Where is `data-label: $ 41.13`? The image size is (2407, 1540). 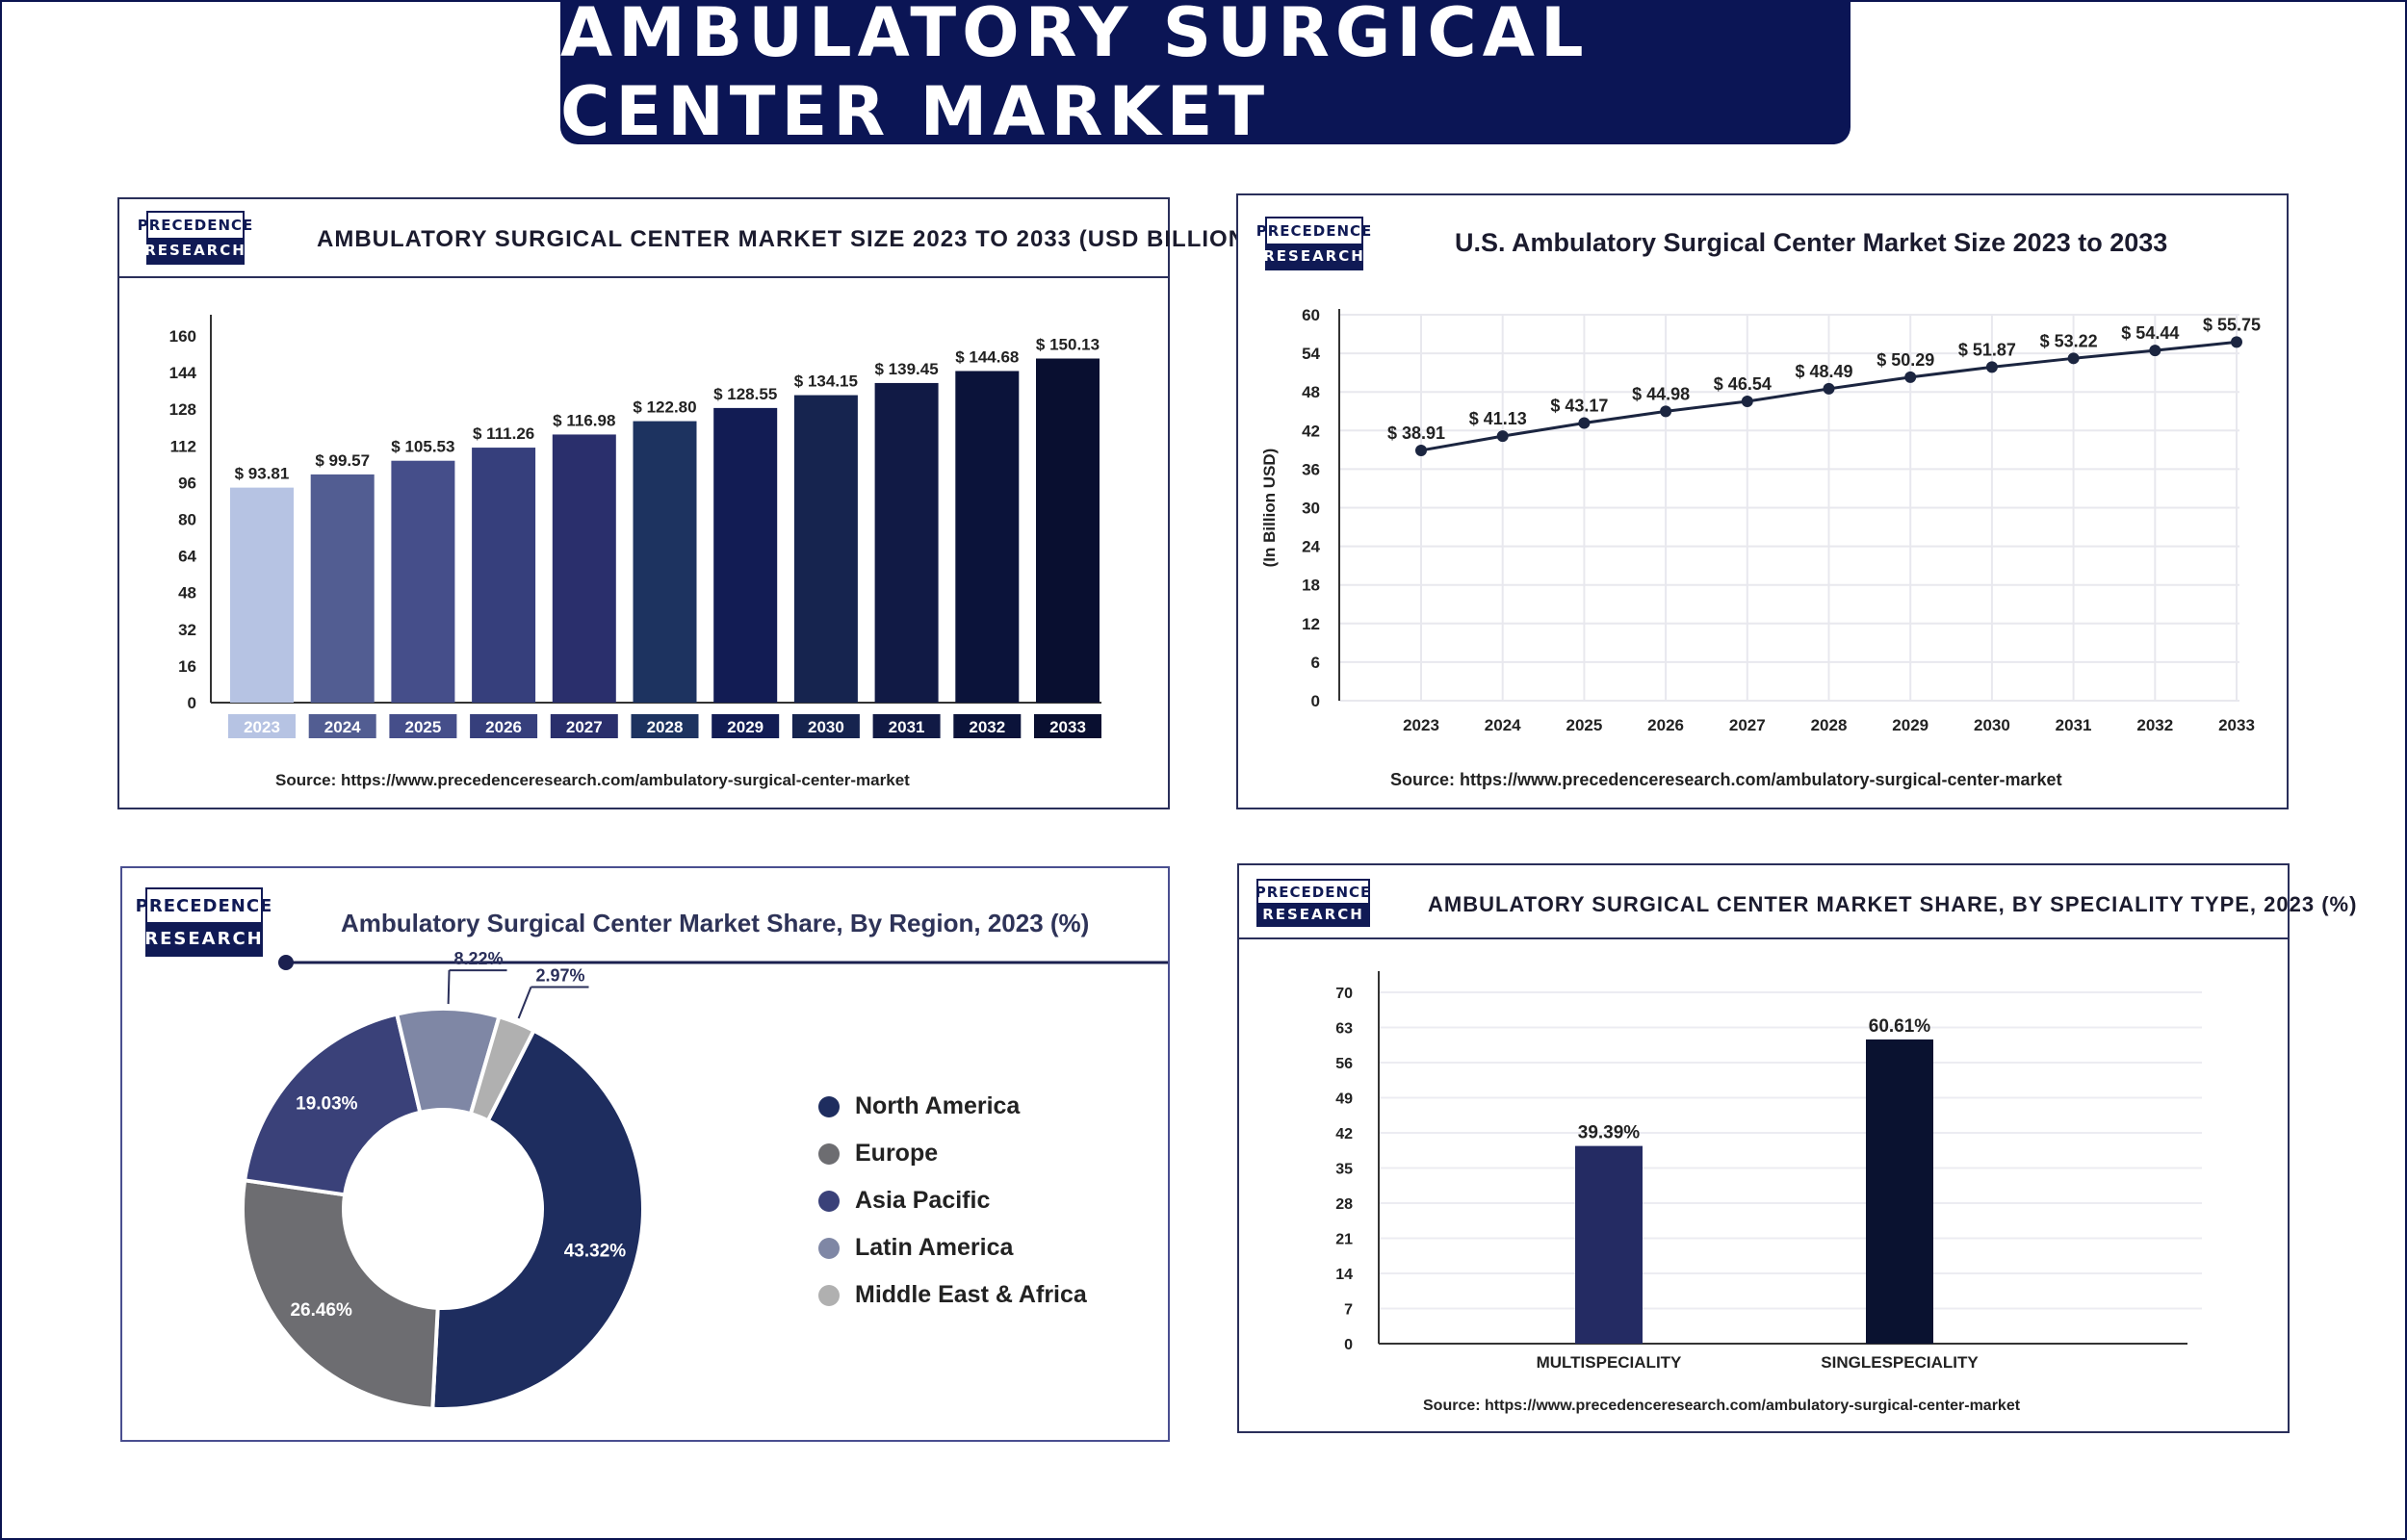
data-label: $ 41.13 is located at coordinates (1498, 418).